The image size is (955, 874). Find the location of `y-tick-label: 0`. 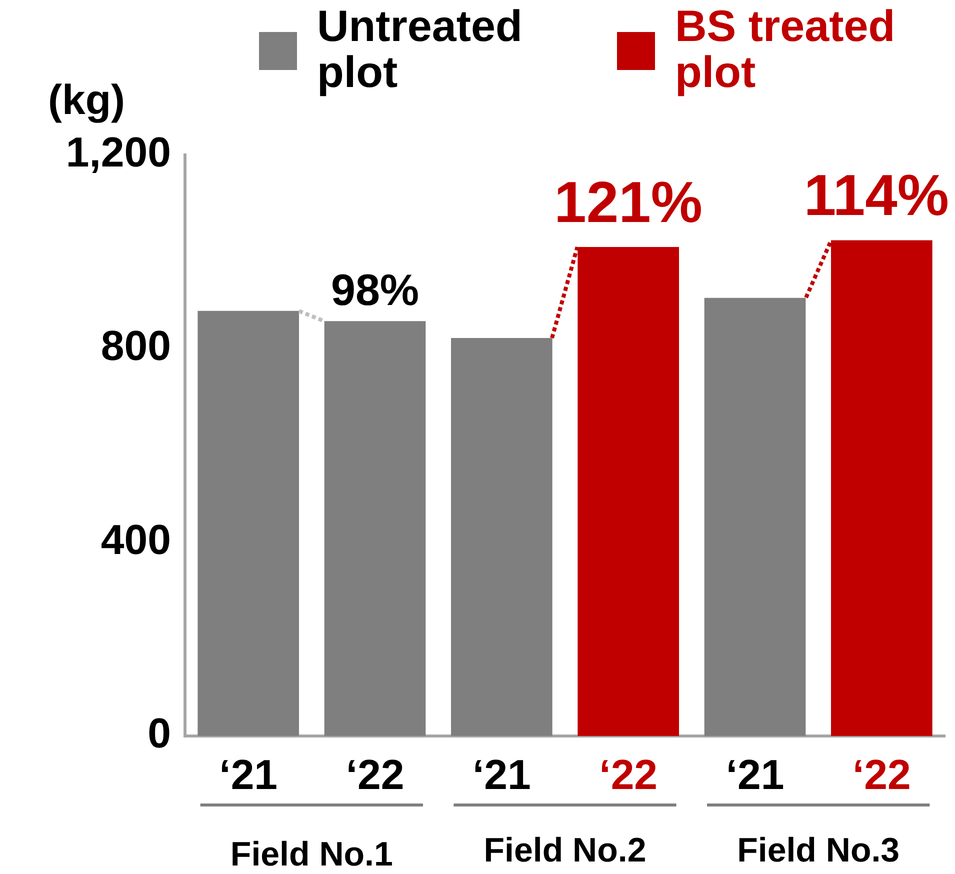

y-tick-label: 0 is located at coordinates (159, 733).